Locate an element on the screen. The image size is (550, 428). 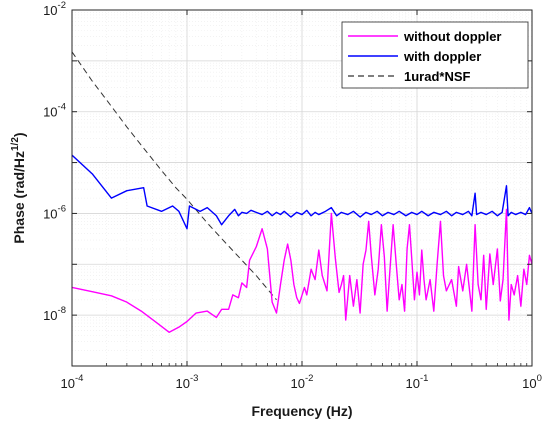
y-axis-label-base: Phase (rad/Hz is located at coordinates (19, 197).